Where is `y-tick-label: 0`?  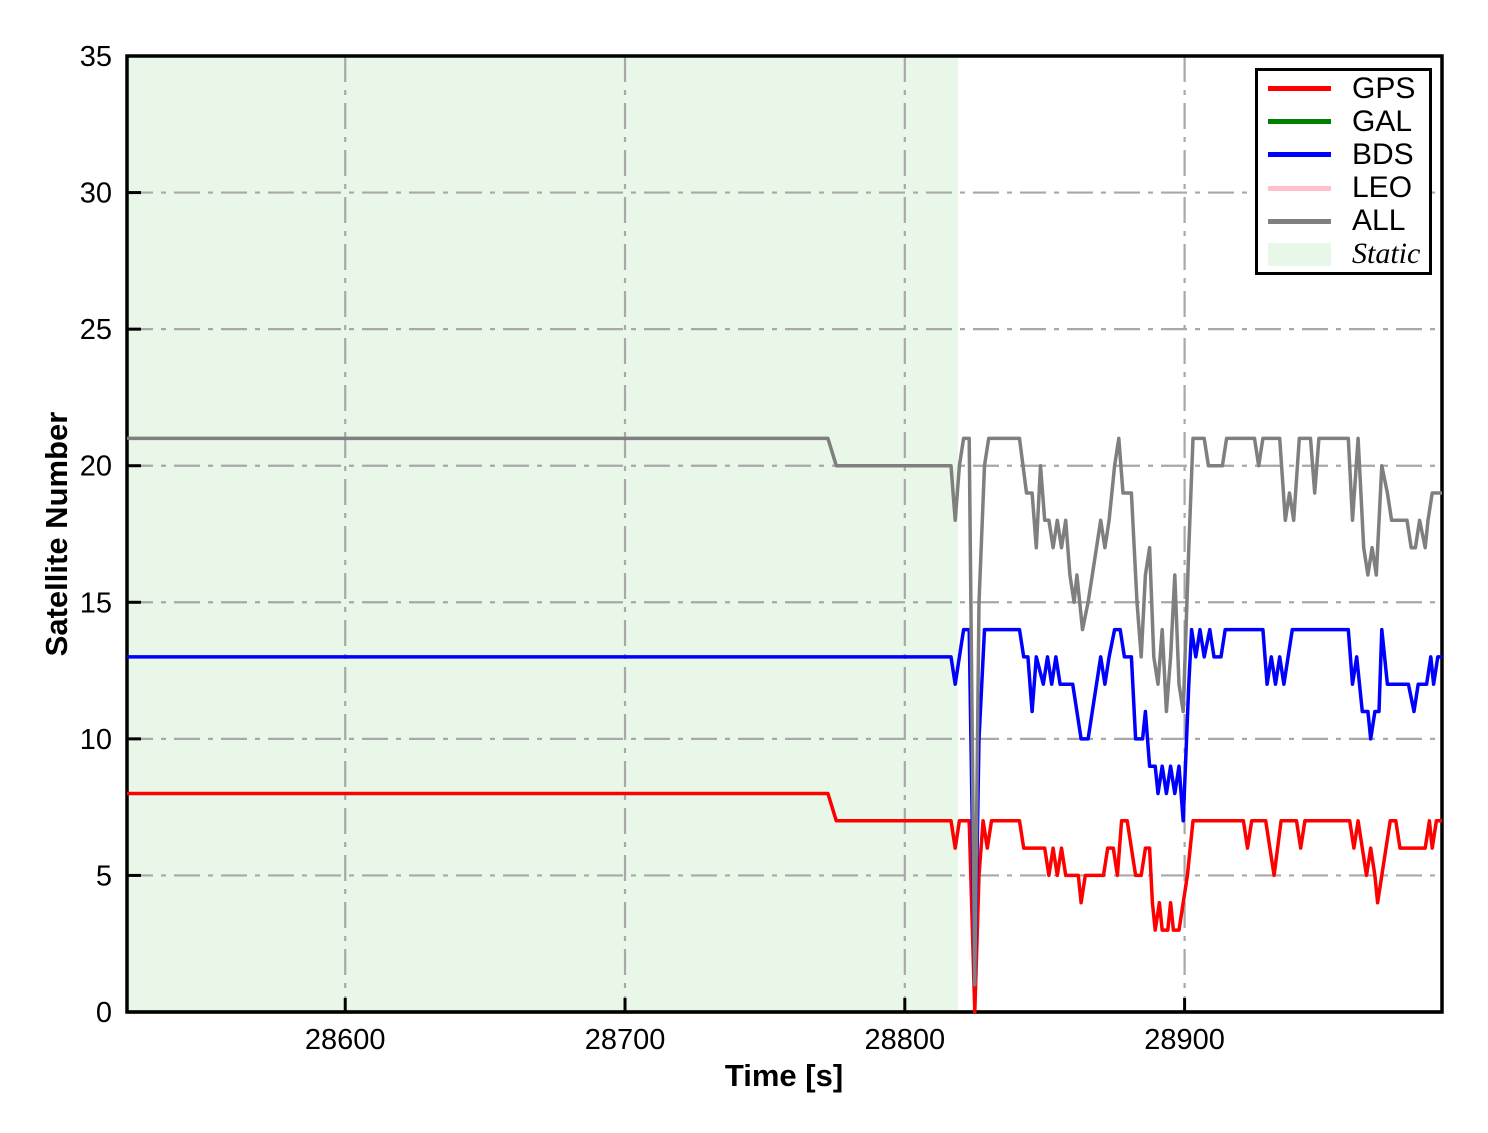
y-tick-label: 0 is located at coordinates (104, 1013).